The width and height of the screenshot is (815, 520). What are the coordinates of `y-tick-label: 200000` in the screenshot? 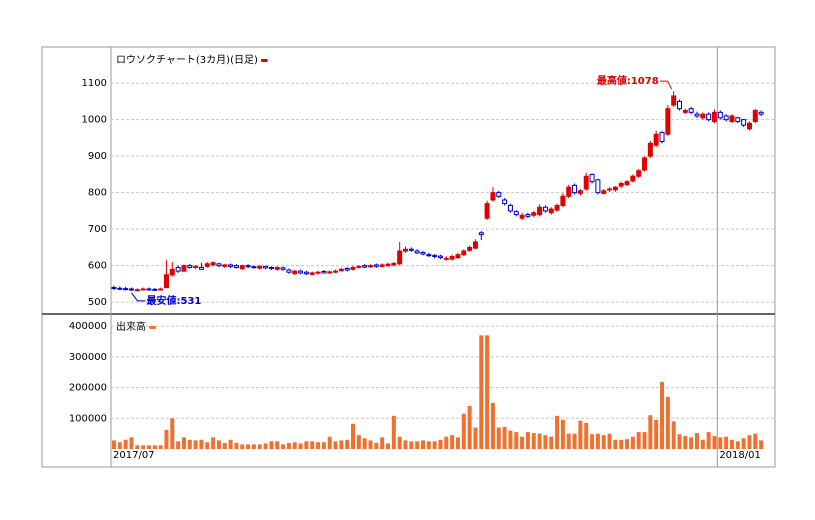 It's located at (88, 388).